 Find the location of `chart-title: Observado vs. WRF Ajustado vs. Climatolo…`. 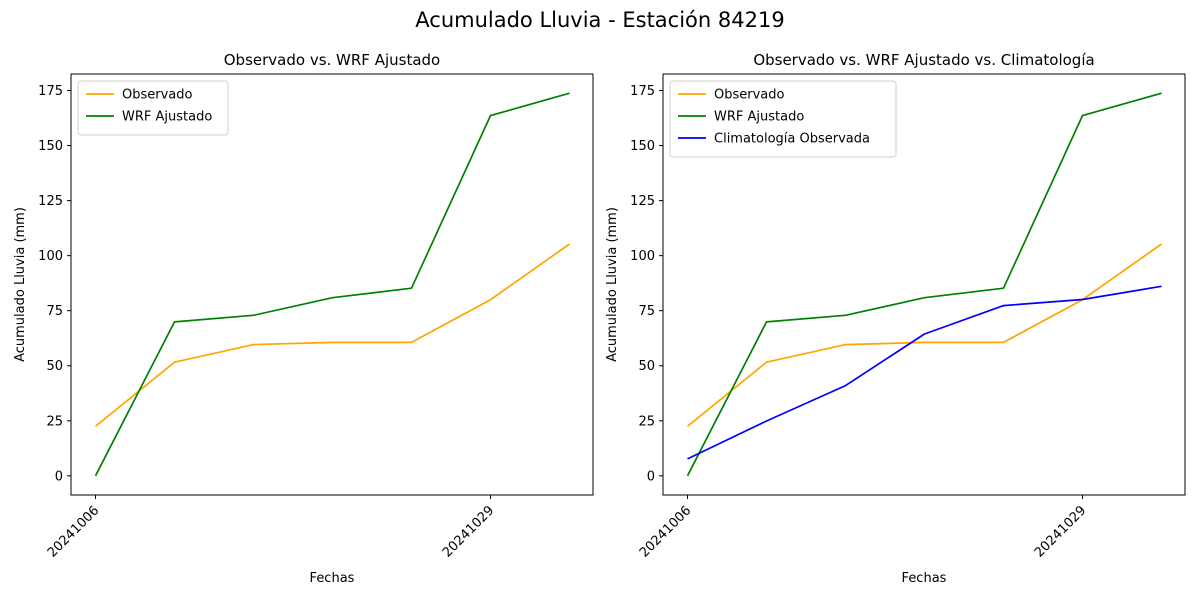

chart-title: Observado vs. WRF Ajustado vs. Climatolo… is located at coordinates (923, 60).